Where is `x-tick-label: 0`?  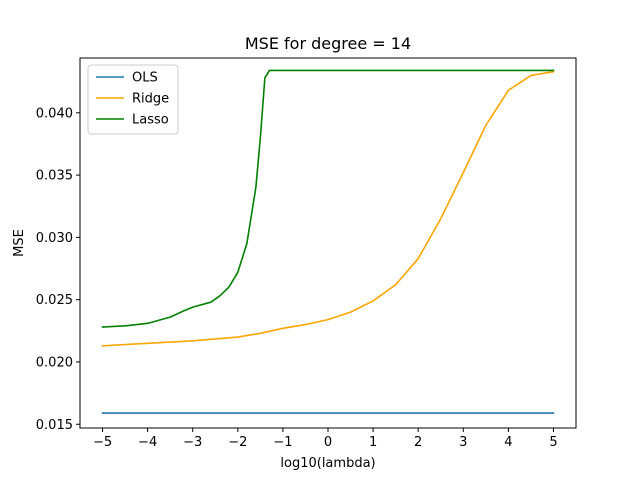
x-tick-label: 0 is located at coordinates (328, 442).